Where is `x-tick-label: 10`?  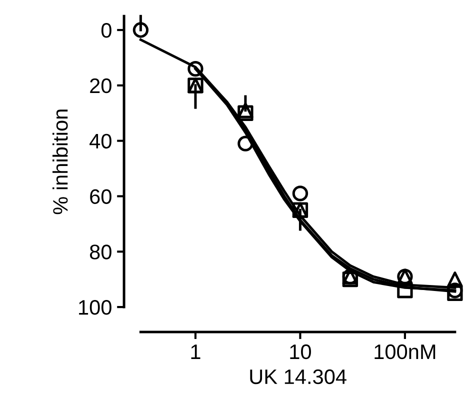
x-tick-label: 10 is located at coordinates (300, 352).